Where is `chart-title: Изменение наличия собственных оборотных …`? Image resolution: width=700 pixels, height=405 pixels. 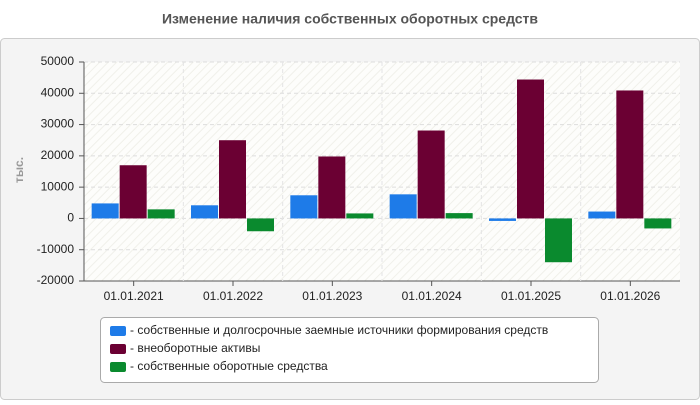 chart-title: Изменение наличия собственных оборотных … is located at coordinates (350, 19).